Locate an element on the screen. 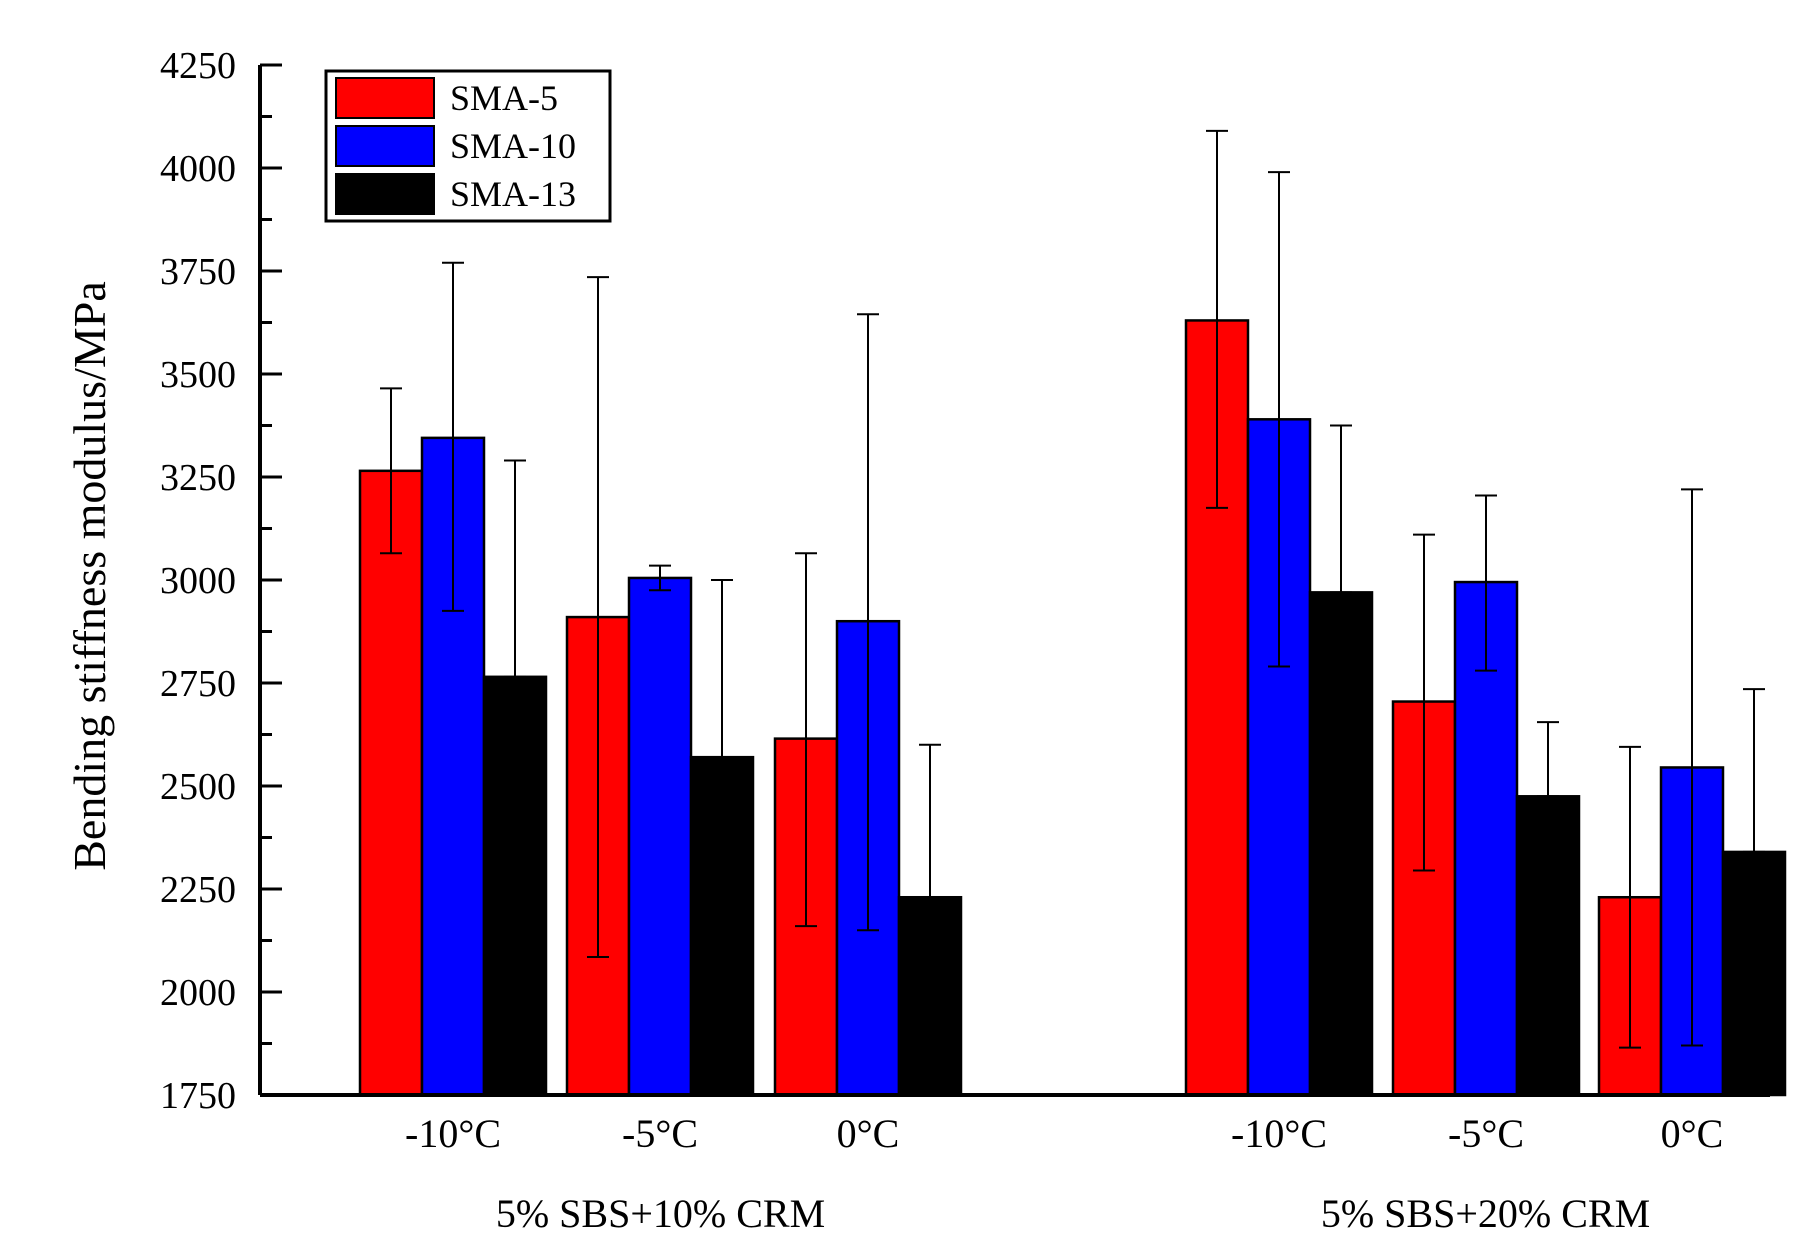  x-group-label-2: 5% SBS+20% CRM is located at coordinates (1485, 1213).